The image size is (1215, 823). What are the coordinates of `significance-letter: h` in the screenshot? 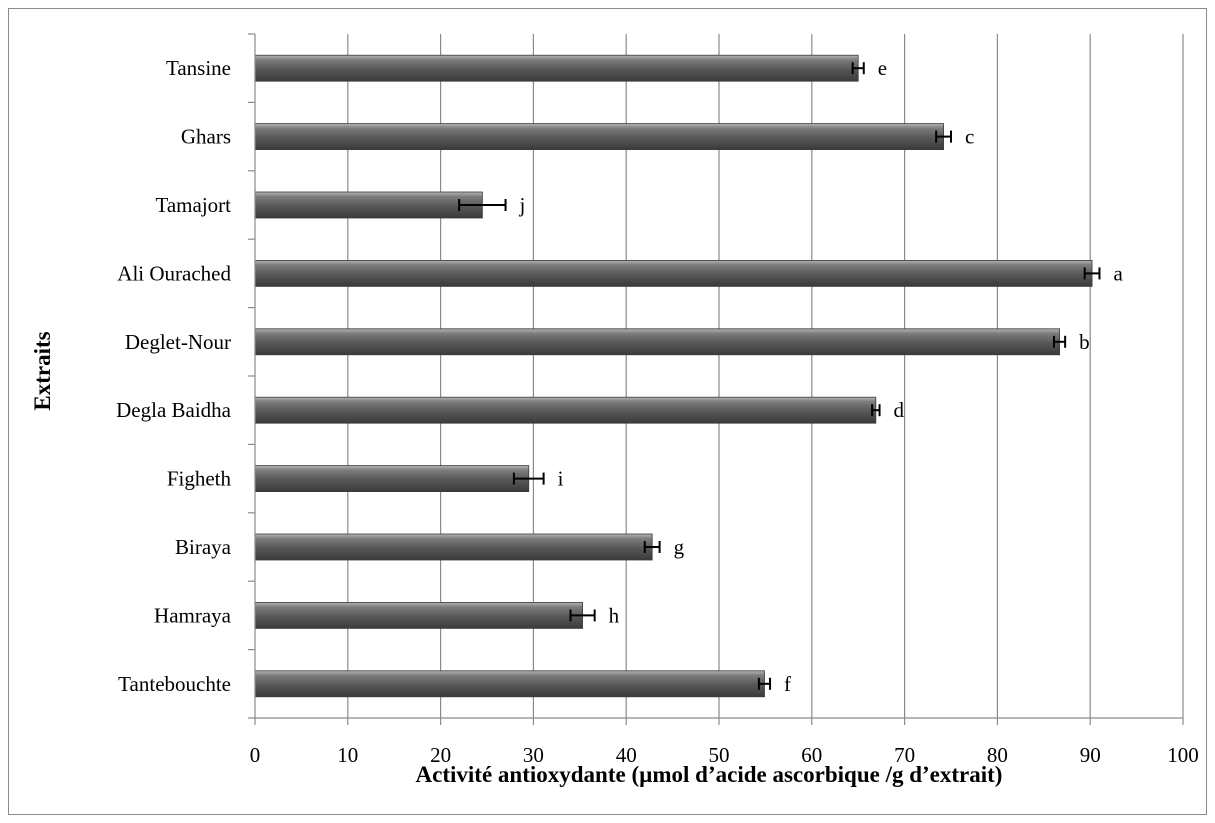 It's located at (614, 615).